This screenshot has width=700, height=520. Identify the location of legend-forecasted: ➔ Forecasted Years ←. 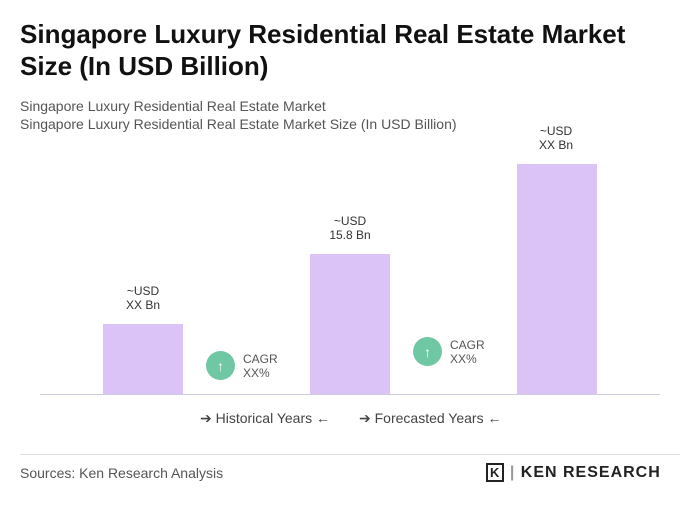
(430, 418).